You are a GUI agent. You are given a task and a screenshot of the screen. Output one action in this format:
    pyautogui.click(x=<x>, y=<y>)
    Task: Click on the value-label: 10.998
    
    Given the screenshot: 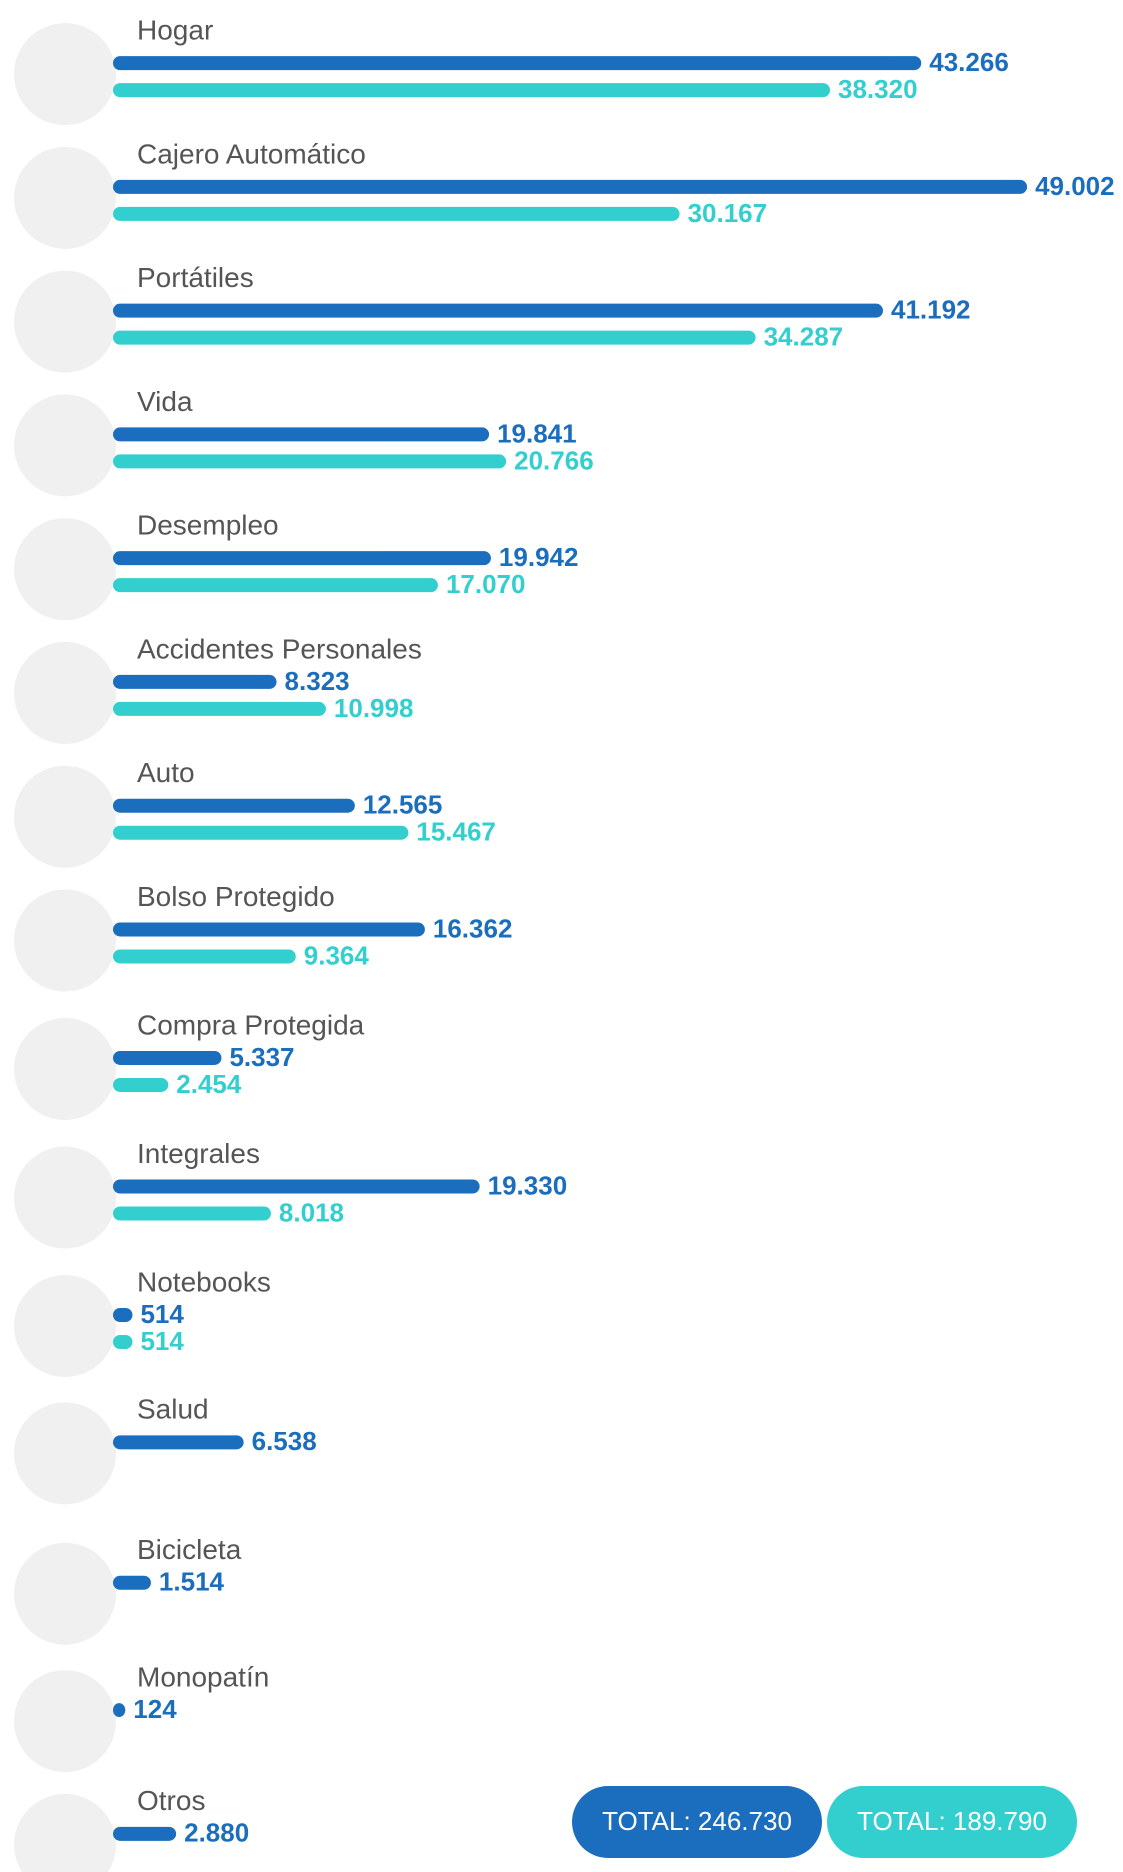 What is the action you would take?
    pyautogui.click(x=374, y=708)
    